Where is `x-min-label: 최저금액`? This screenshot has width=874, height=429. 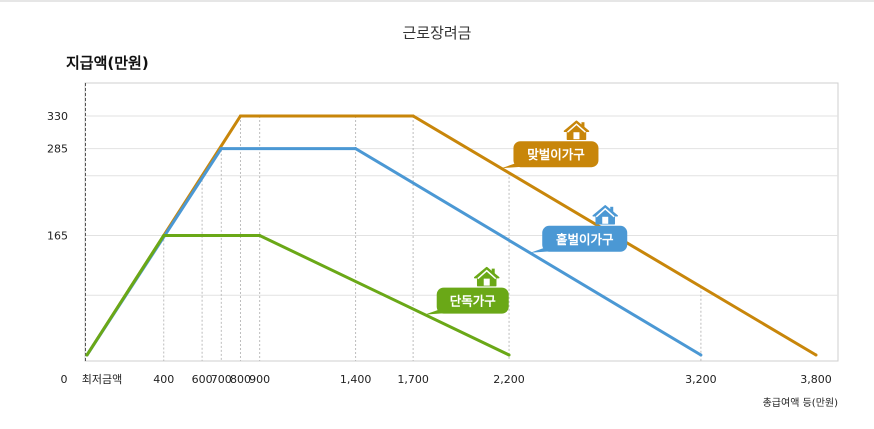
x-min-label: 최저금액 is located at coordinates (102, 379).